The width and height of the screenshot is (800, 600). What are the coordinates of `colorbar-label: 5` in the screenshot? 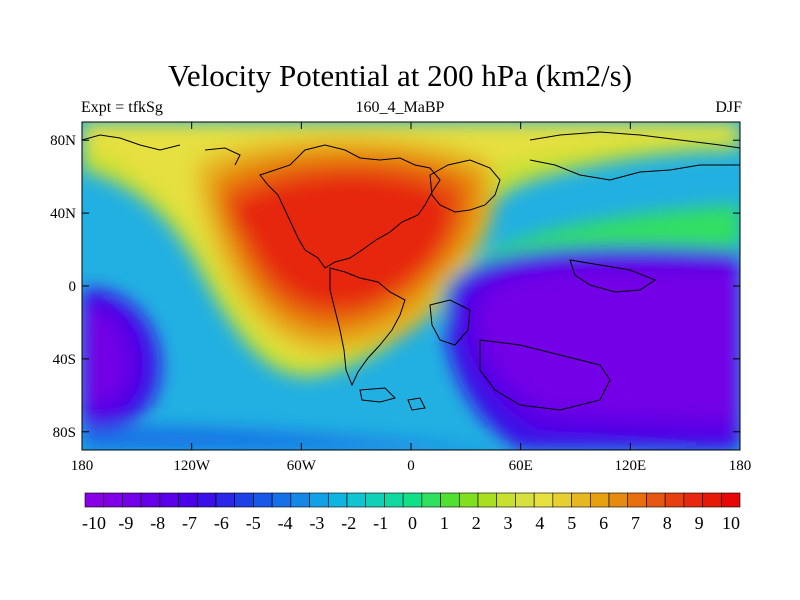 It's located at (571, 523).